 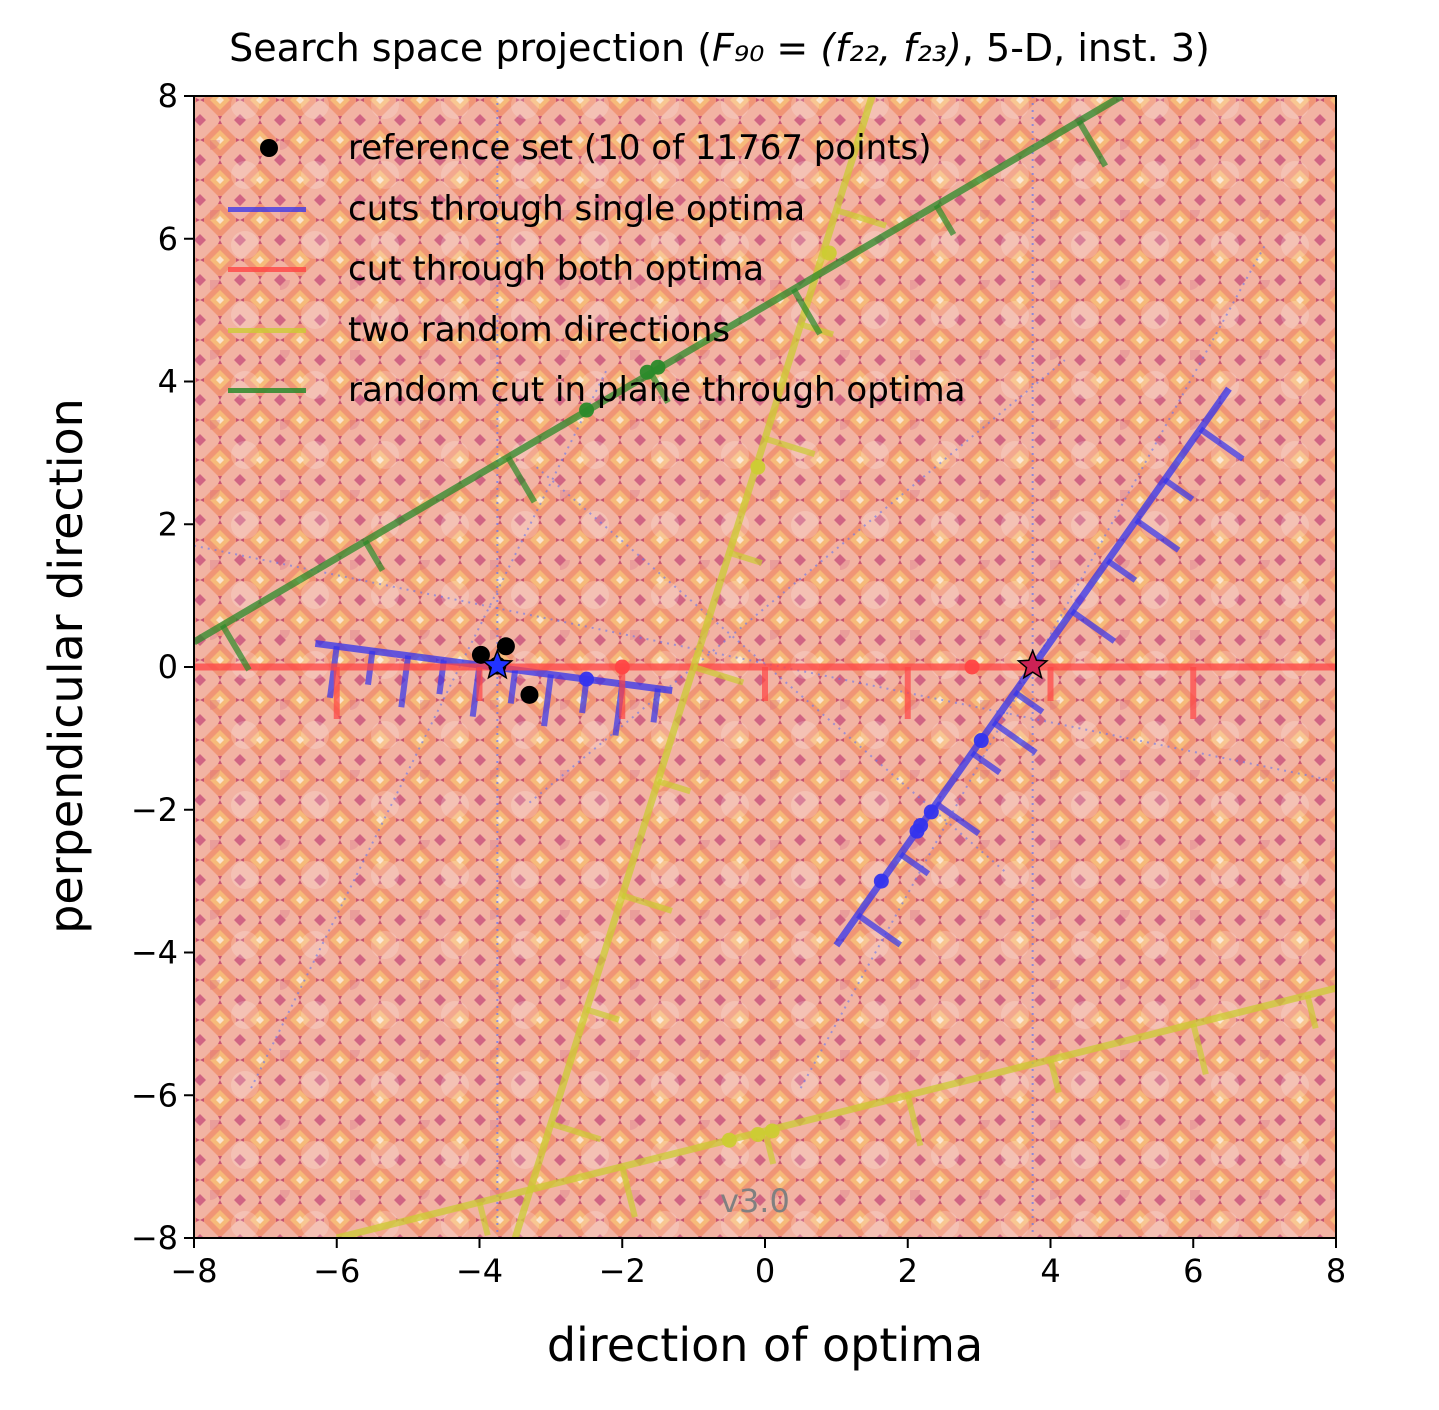 I want to click on x-tick-label: −2, so click(x=622, y=1271).